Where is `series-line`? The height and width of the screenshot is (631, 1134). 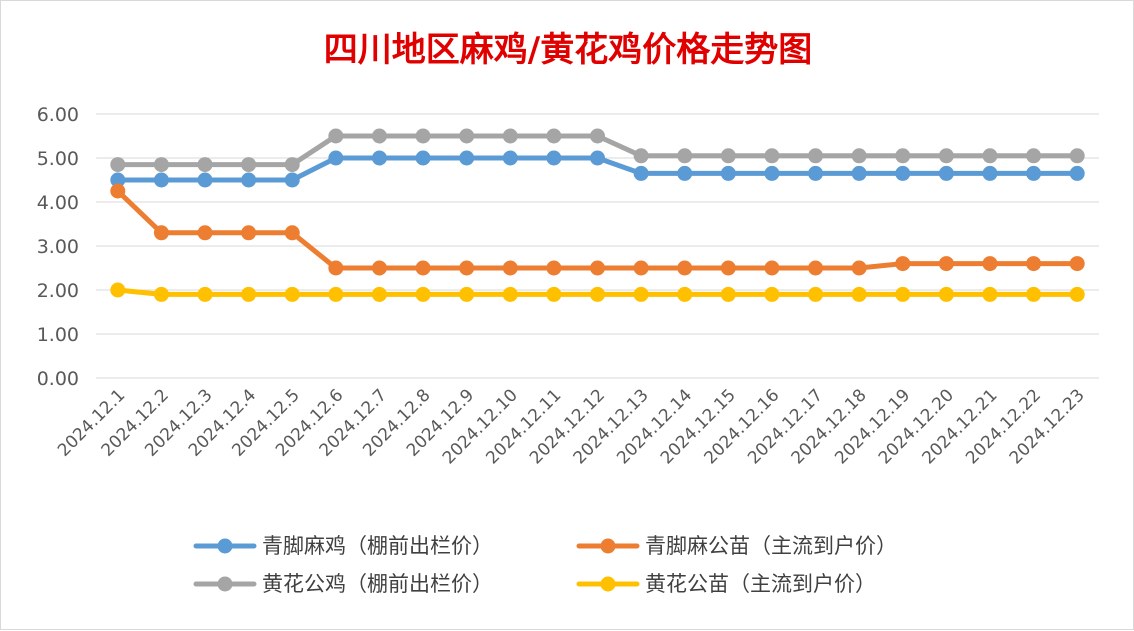
series-line is located at coordinates (597, 229).